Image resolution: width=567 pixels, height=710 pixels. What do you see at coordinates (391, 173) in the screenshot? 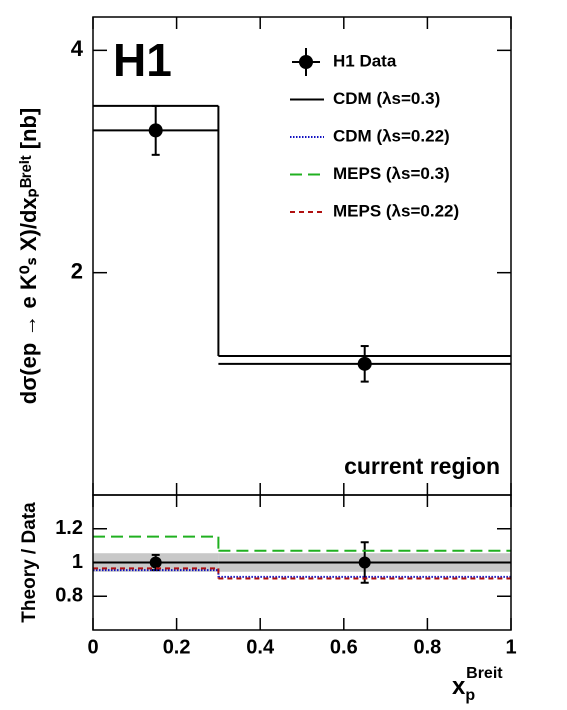
I see `legend-label: MEPS (λs=0.3)` at bounding box center [391, 173].